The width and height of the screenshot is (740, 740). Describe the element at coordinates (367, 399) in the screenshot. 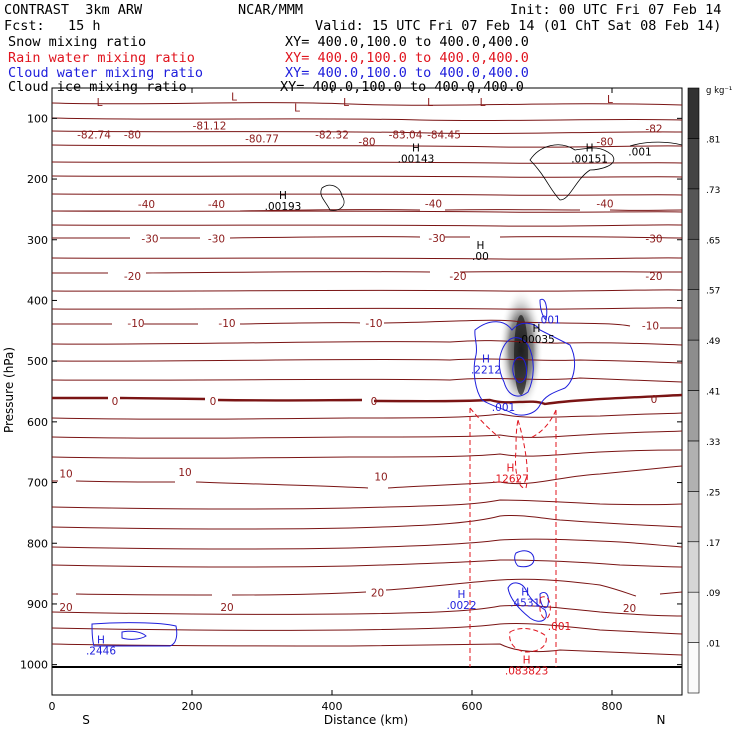

I see `freezing-level-contour` at that location.